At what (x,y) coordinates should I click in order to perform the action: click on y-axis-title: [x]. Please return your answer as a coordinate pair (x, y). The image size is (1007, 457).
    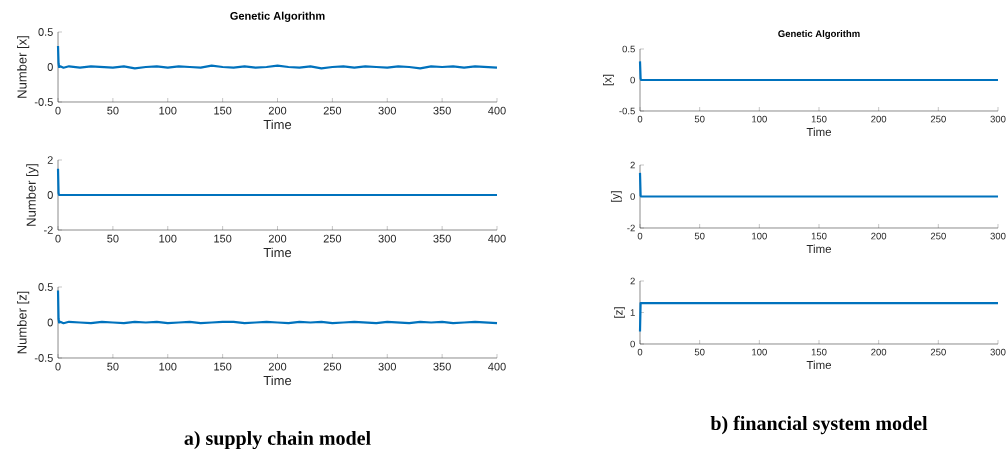
    Looking at the image, I should click on (608, 80).